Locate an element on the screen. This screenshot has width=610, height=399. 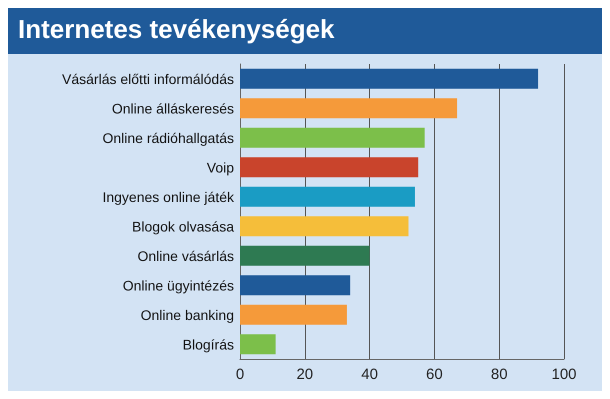
y-tick-label: Blogírás is located at coordinates (208, 344).